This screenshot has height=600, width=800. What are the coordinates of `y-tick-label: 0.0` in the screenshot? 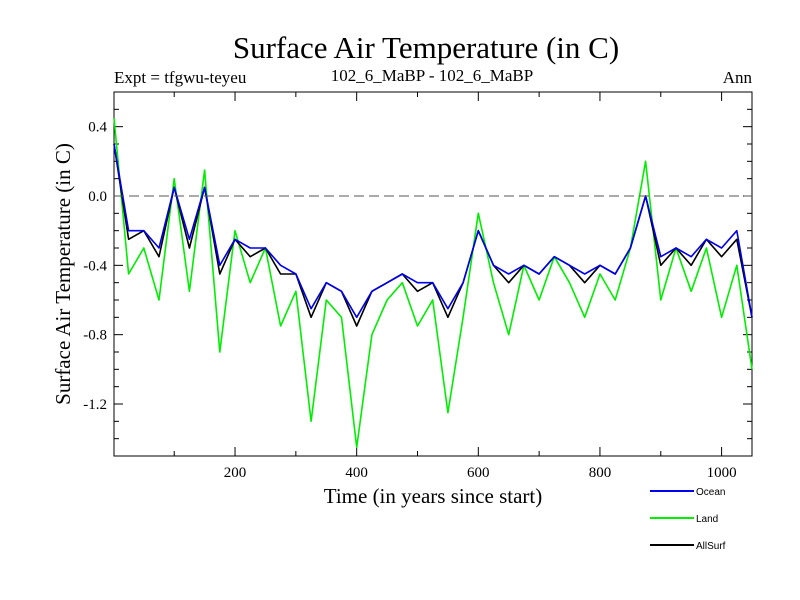 It's located at (97, 197).